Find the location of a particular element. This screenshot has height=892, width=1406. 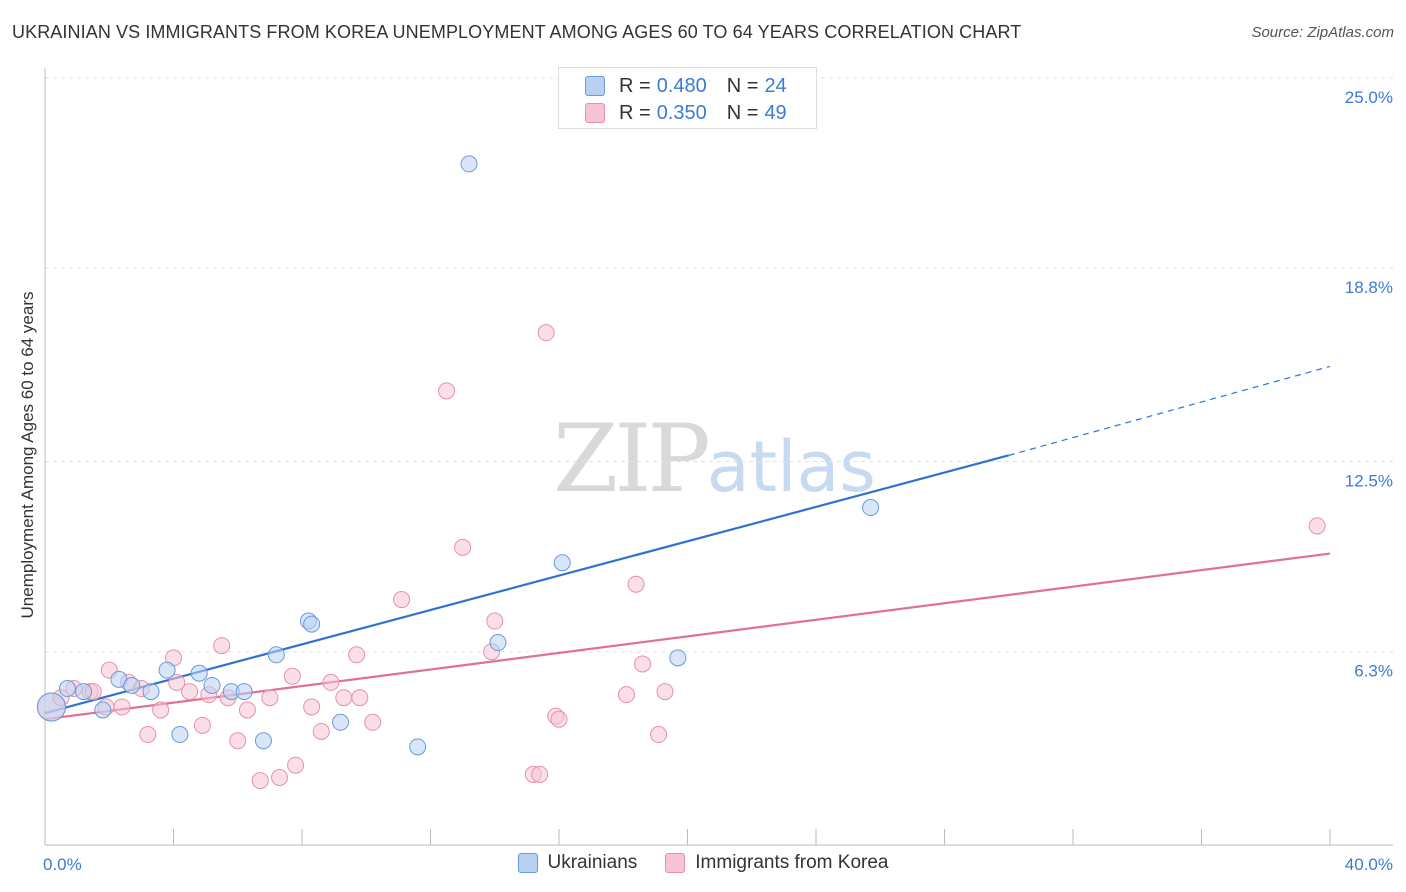

series-legend: Ukrainians Immigrants from Korea is located at coordinates (703, 863).